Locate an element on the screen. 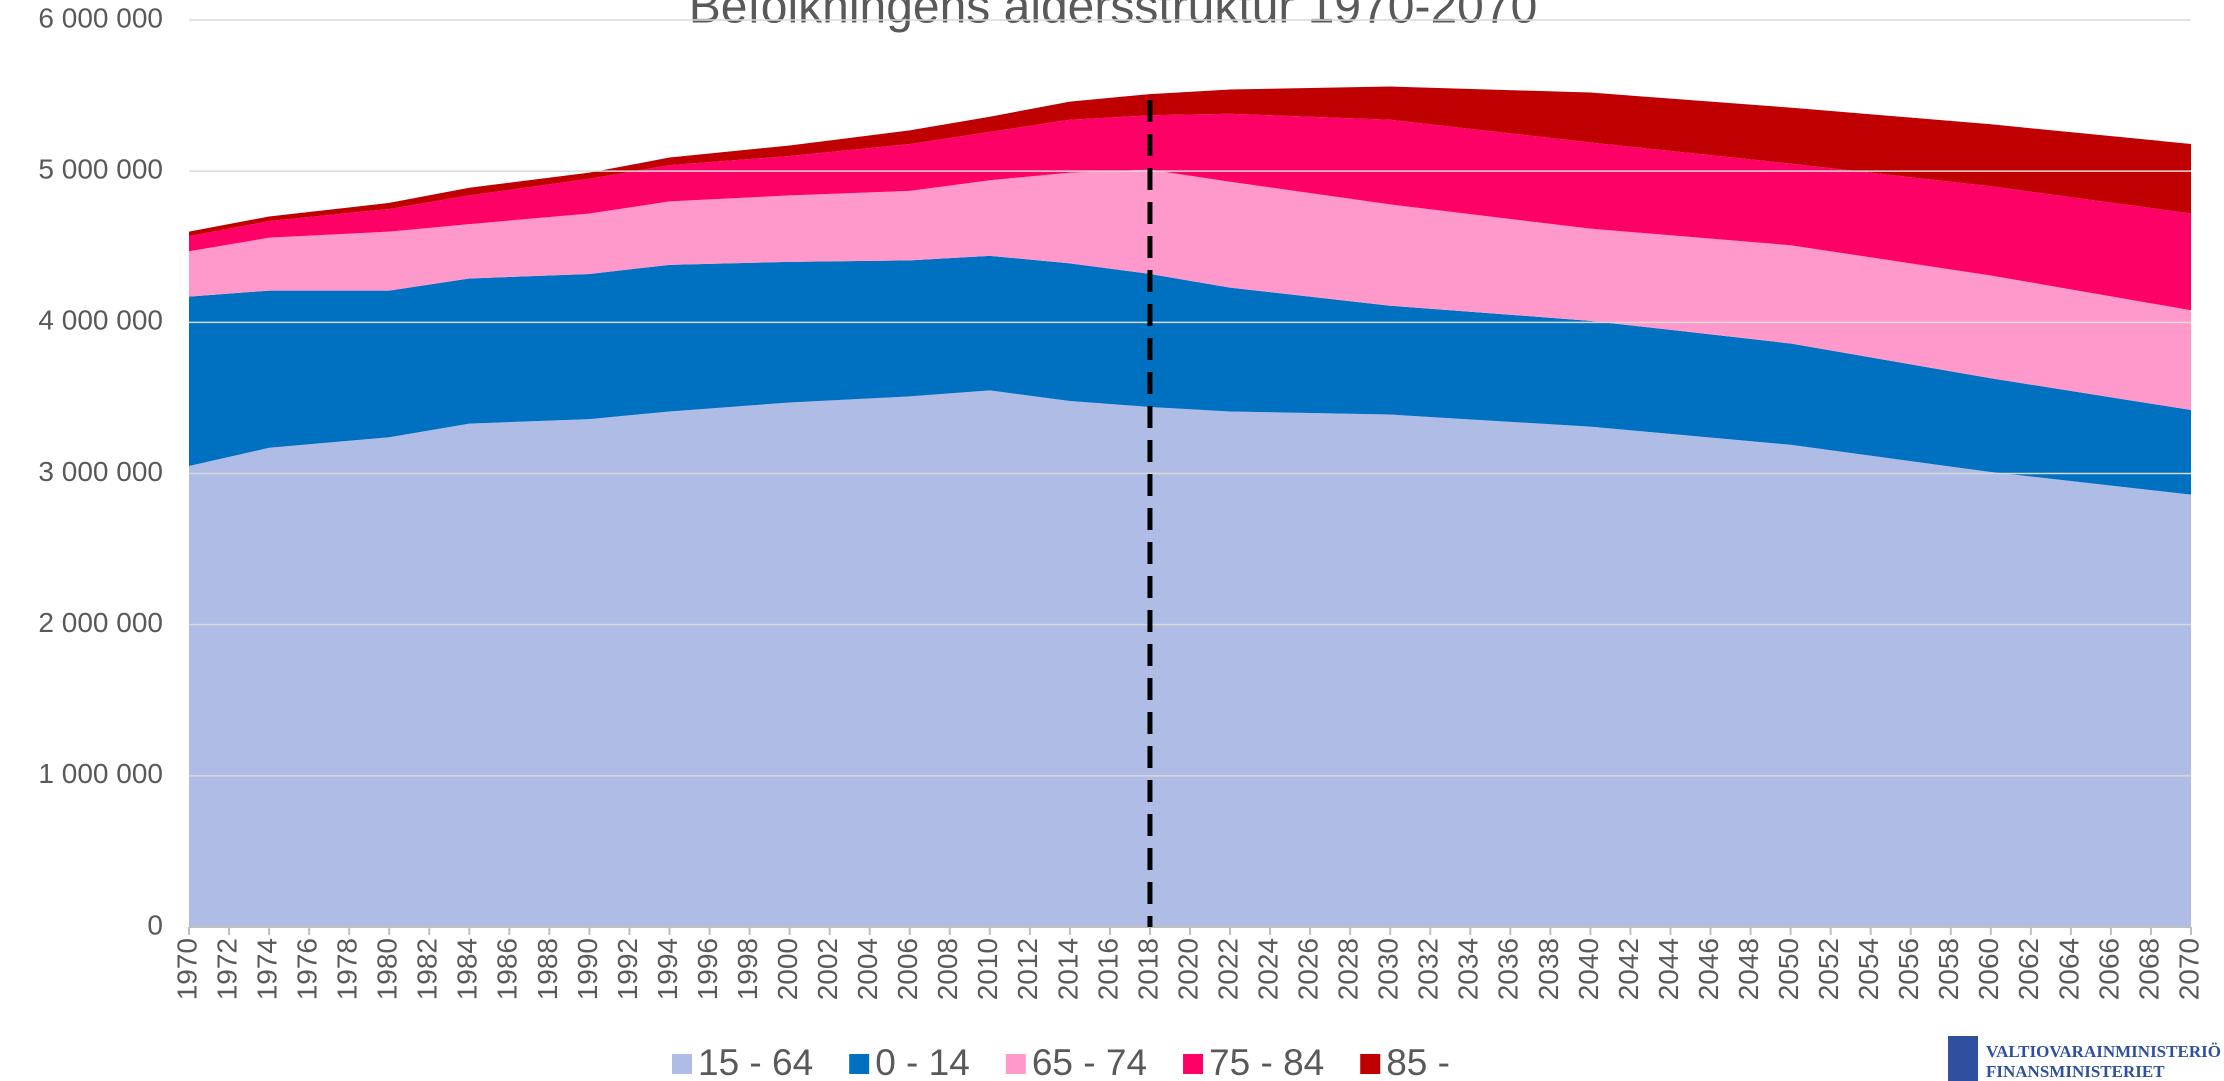 Image resolution: width=2224 pixels, height=1081 pixels. x-tick-label: 2010 is located at coordinates (987, 969).